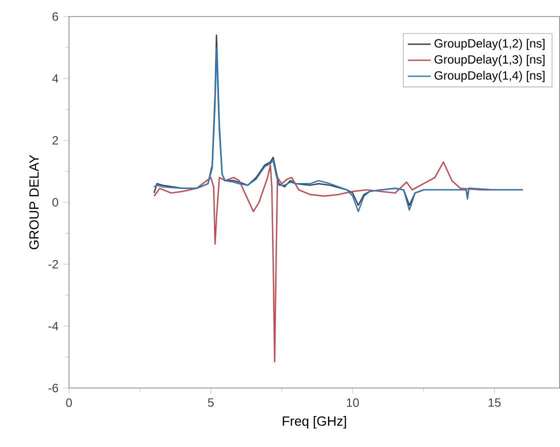 This screenshot has height=447, width=560. What do you see at coordinates (55, 16) in the screenshot?
I see `y-tick-label: 6` at bounding box center [55, 16].